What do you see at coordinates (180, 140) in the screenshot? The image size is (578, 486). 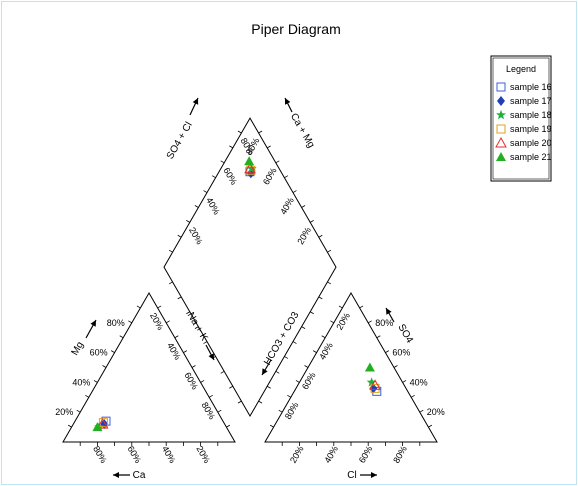 I see `axis-label: SO4 + Cl` at bounding box center [180, 140].